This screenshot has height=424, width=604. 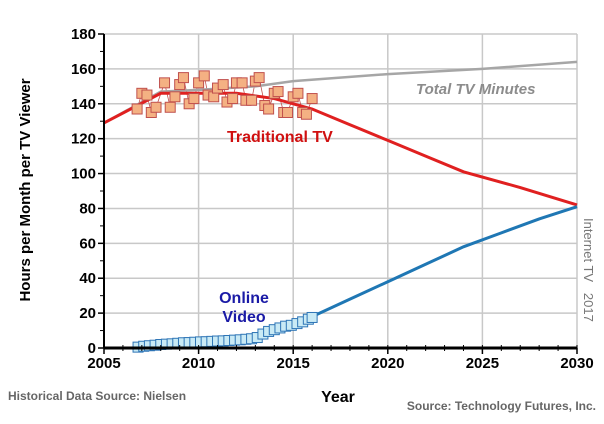 What do you see at coordinates (244, 317) in the screenshot?
I see `label-online-2: Video` at bounding box center [244, 317].